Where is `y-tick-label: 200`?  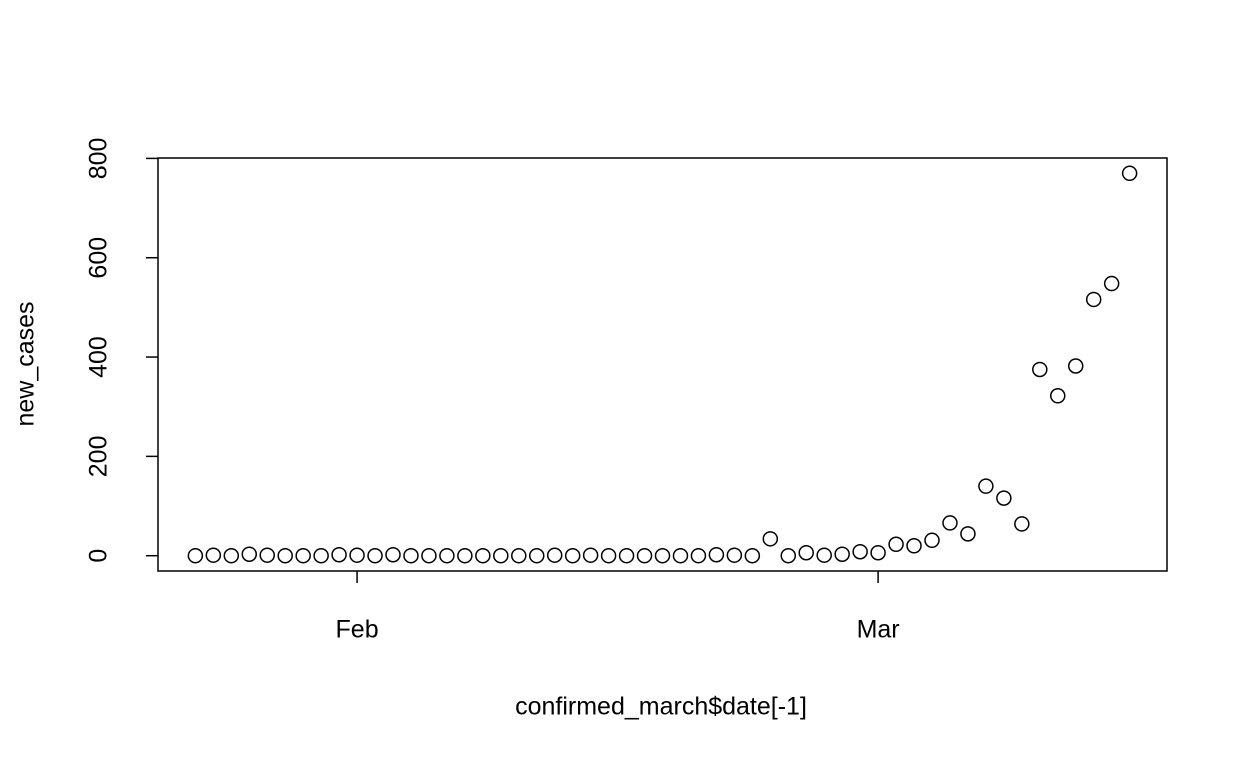 y-tick-label: 200 is located at coordinates (99, 457).